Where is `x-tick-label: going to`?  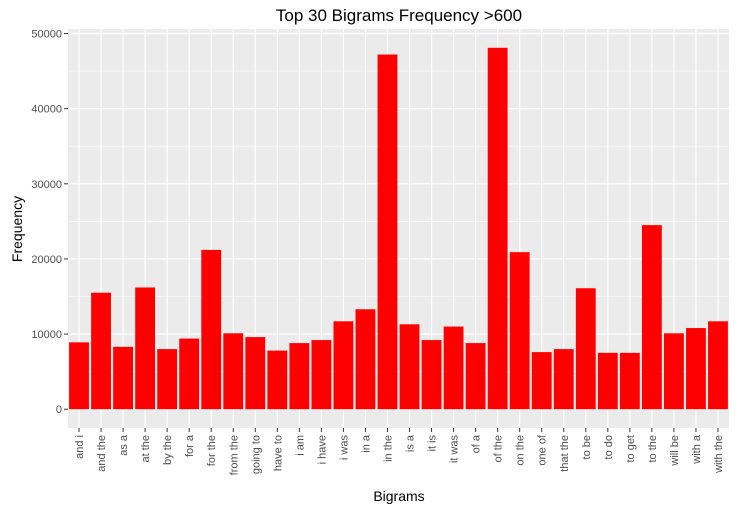 x-tick-label: going to is located at coordinates (256, 454).